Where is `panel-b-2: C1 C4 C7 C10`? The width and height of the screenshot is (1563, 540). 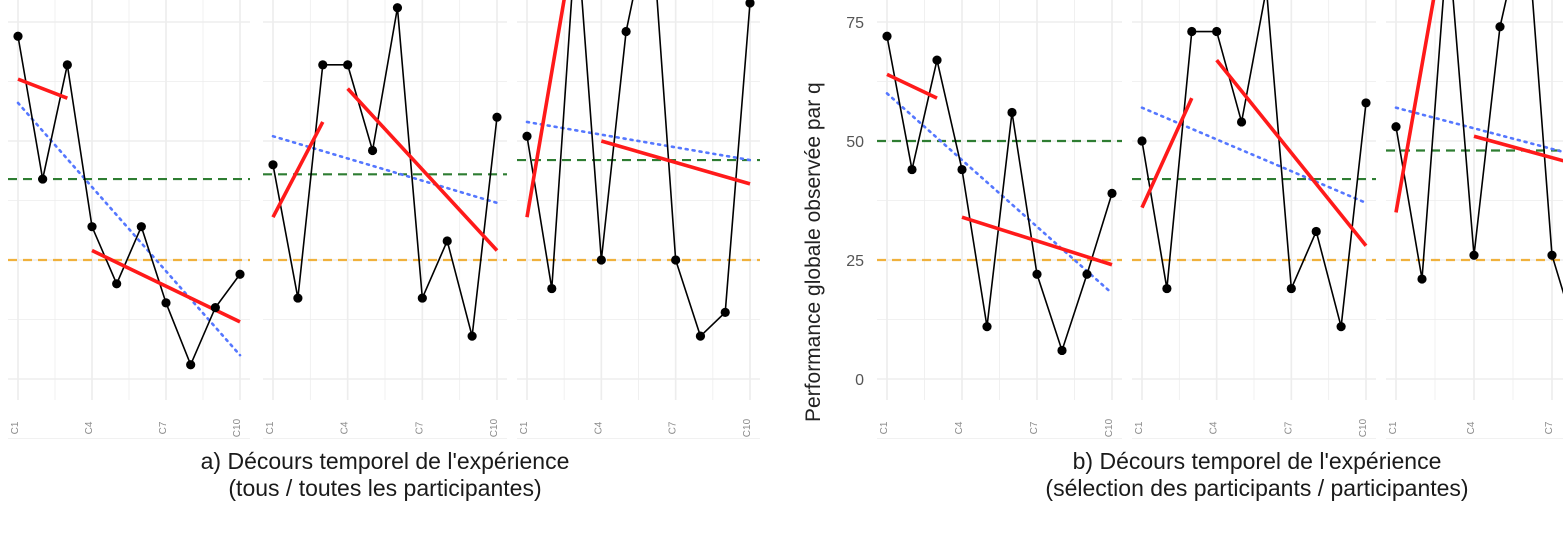 panel-b-2: C1 C4 C7 C10 is located at coordinates (1254, 219).